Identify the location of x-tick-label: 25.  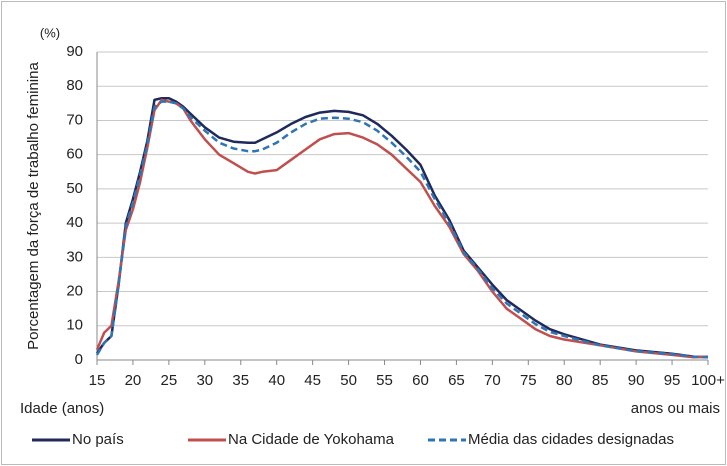
(169, 380).